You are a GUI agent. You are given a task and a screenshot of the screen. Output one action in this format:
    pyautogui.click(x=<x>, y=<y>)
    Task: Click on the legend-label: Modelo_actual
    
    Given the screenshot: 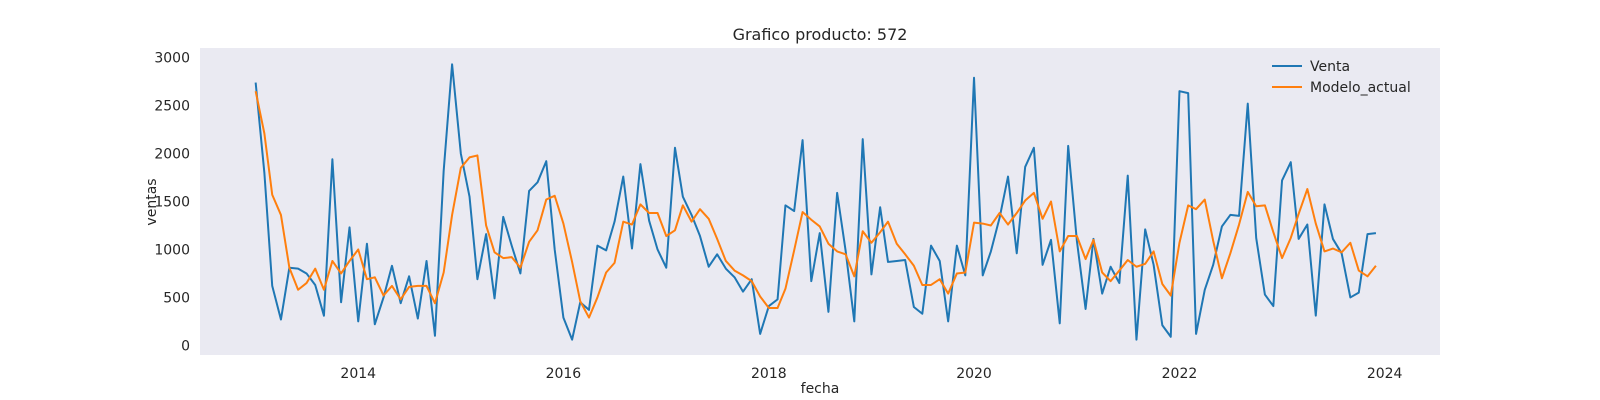 What is the action you would take?
    pyautogui.click(x=1360, y=88)
    